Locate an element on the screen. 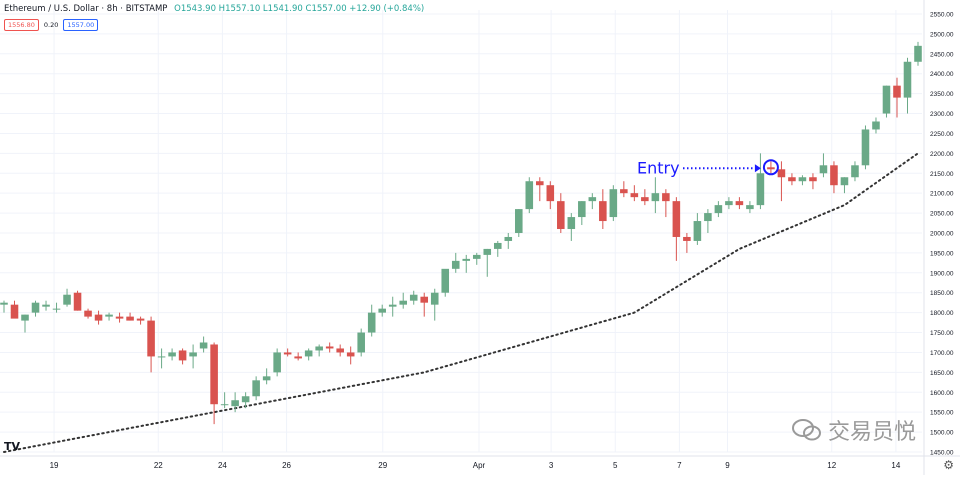 Image resolution: width=960 pixels, height=480 pixels. y-tick-label: 2100.00 is located at coordinates (942, 194).